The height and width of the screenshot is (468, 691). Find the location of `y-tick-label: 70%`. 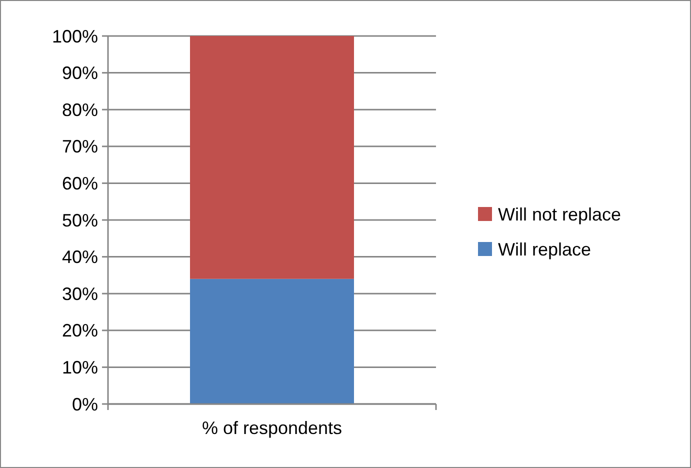

y-tick-label: 70% is located at coordinates (80, 146).